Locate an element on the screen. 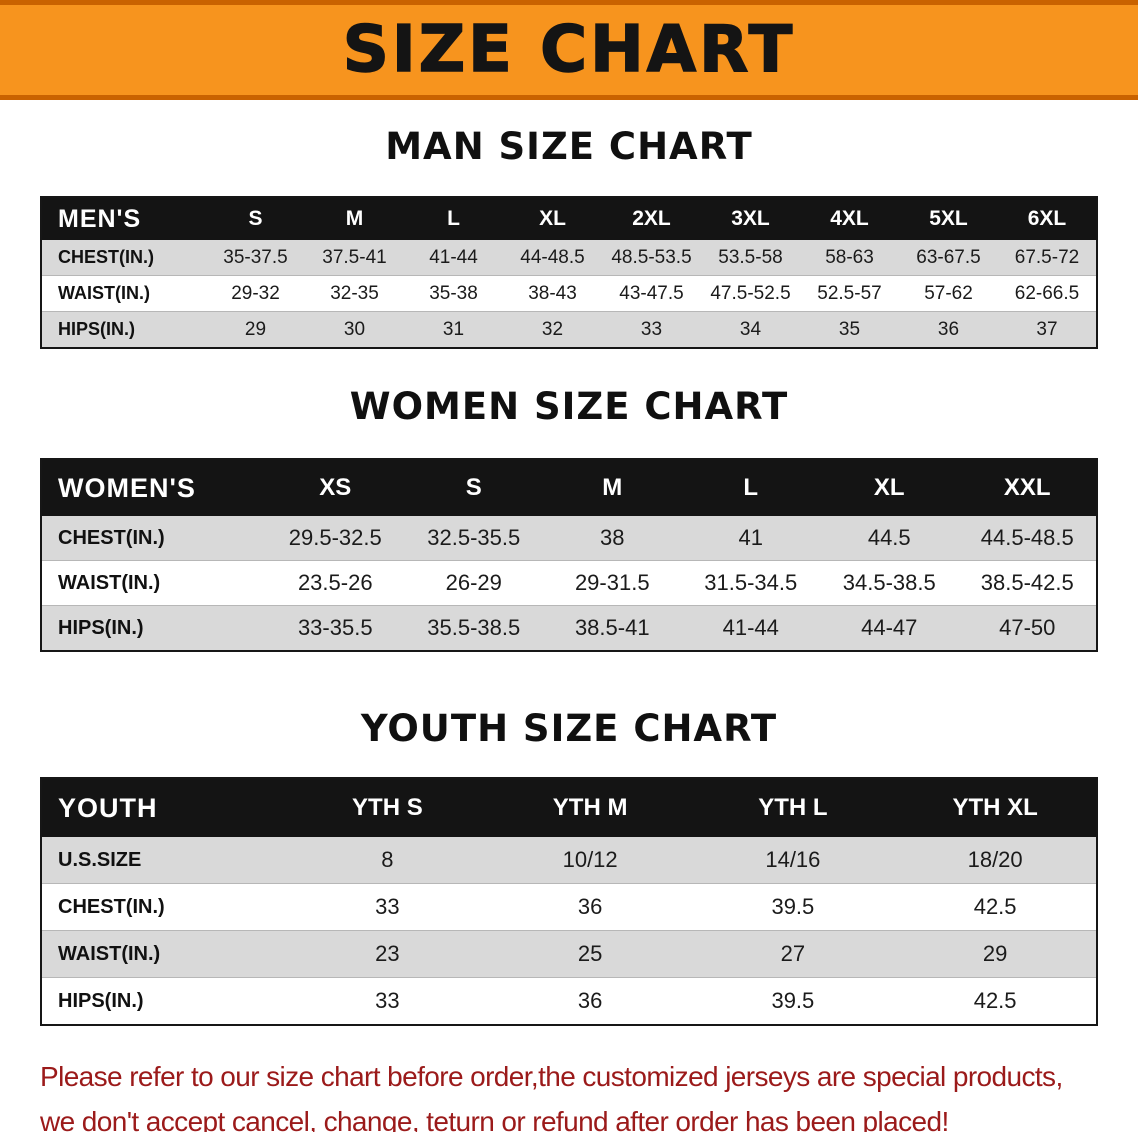 The width and height of the screenshot is (1138, 1132). size-cell: 52.5-57 is located at coordinates (849, 293).